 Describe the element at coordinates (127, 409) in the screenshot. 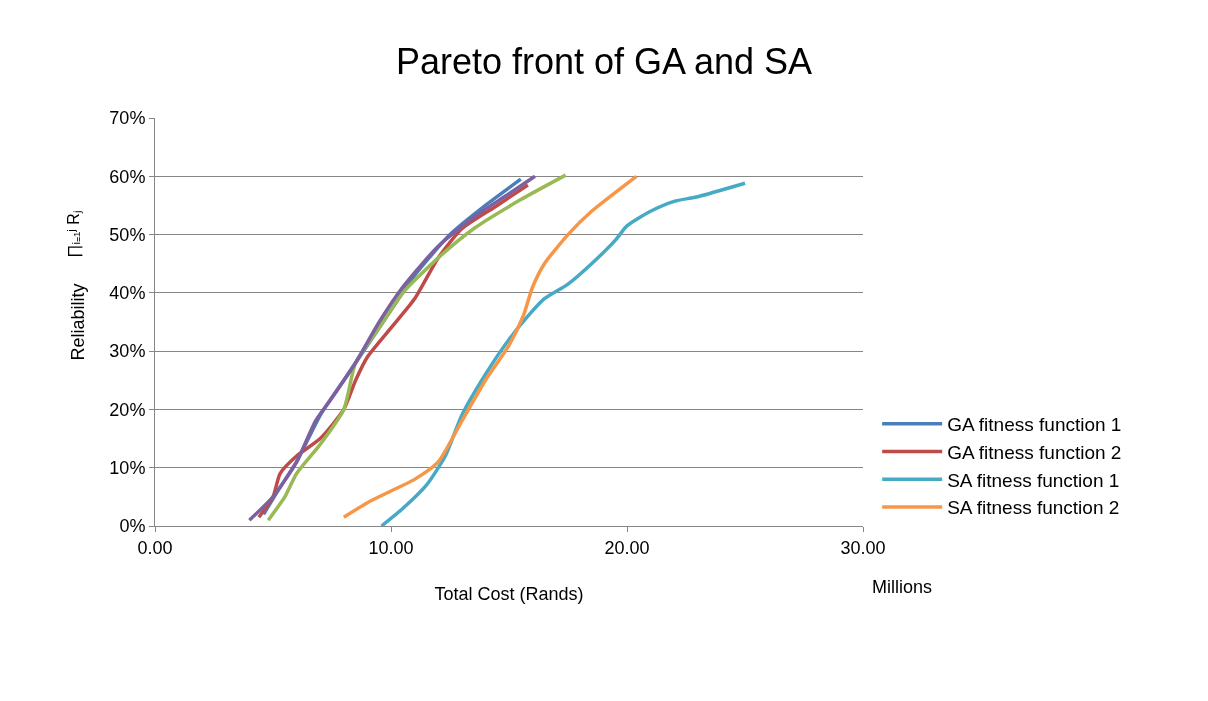

I see `y-tick-label: 20%` at that location.